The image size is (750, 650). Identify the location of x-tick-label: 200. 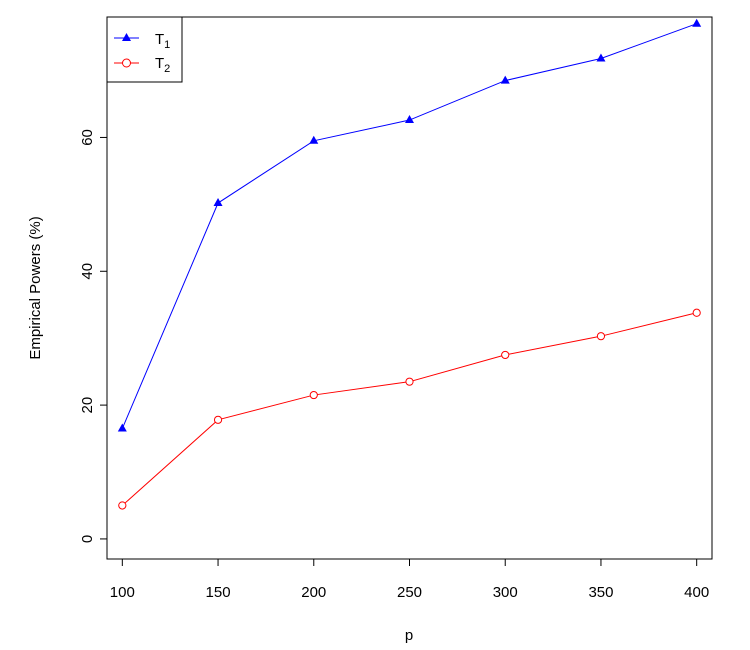
(313, 592).